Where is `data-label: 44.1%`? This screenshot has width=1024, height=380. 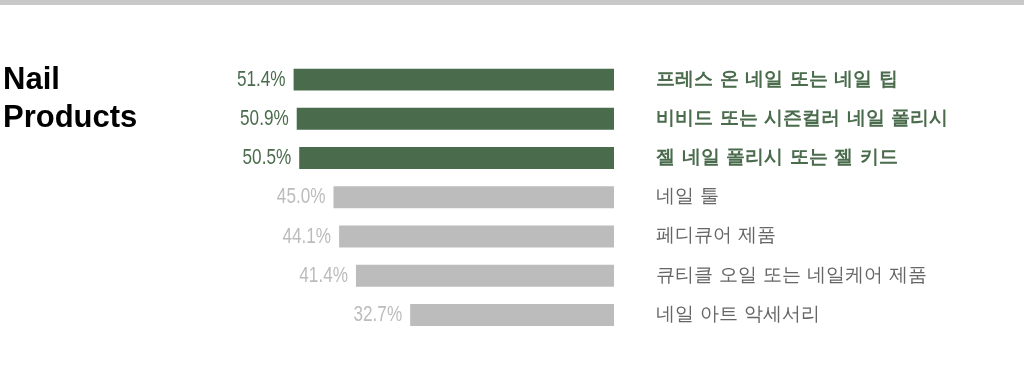
data-label: 44.1% is located at coordinates (307, 235).